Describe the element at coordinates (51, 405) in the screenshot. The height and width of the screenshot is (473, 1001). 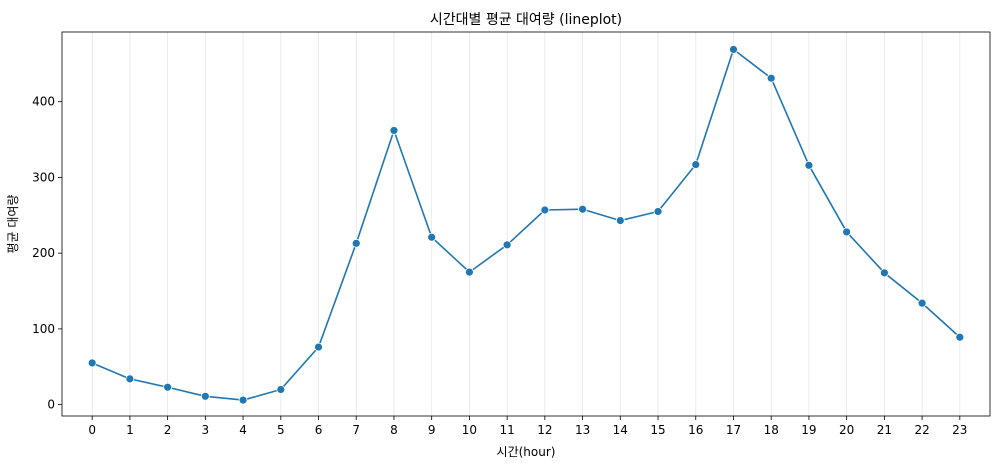
I see `y-tick-label: 0` at that location.